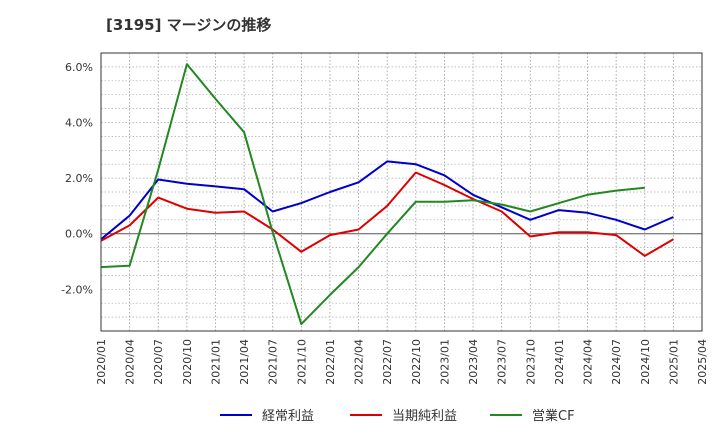 The height and width of the screenshot is (440, 720). Describe the element at coordinates (553, 416) in the screenshot. I see `legend-label-2: 営業CF` at that location.